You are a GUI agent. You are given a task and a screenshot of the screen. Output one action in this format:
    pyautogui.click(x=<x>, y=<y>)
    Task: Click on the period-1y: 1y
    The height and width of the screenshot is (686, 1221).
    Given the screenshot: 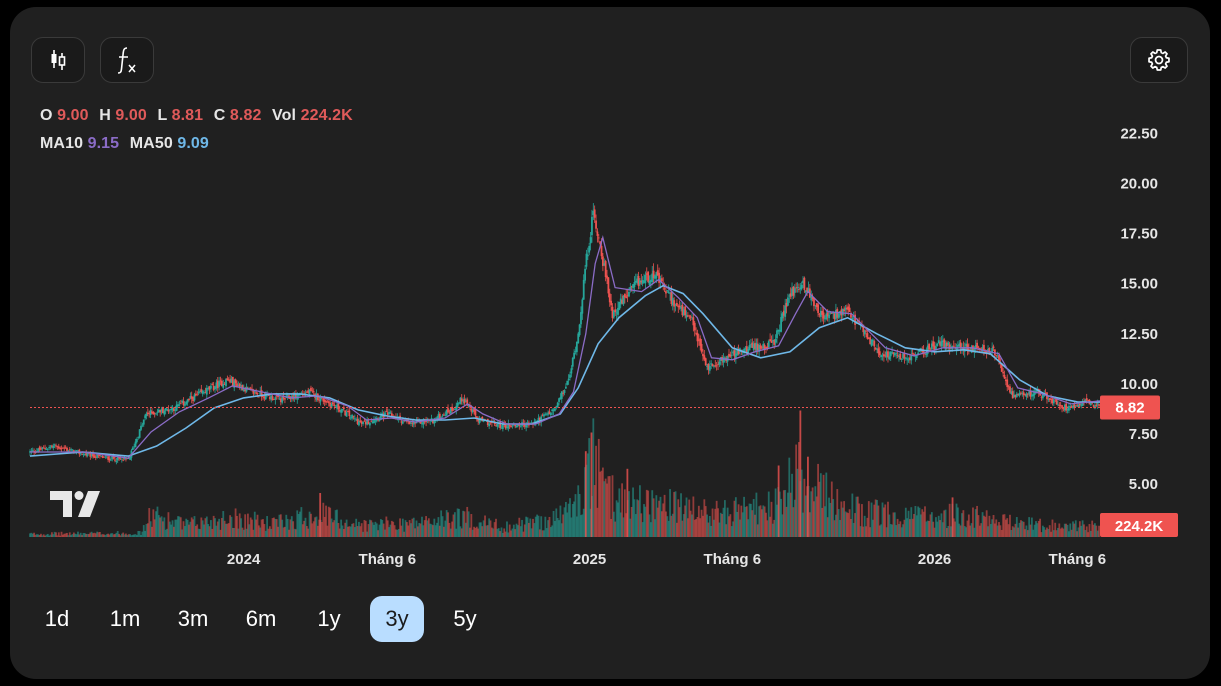 What is the action you would take?
    pyautogui.click(x=329, y=618)
    